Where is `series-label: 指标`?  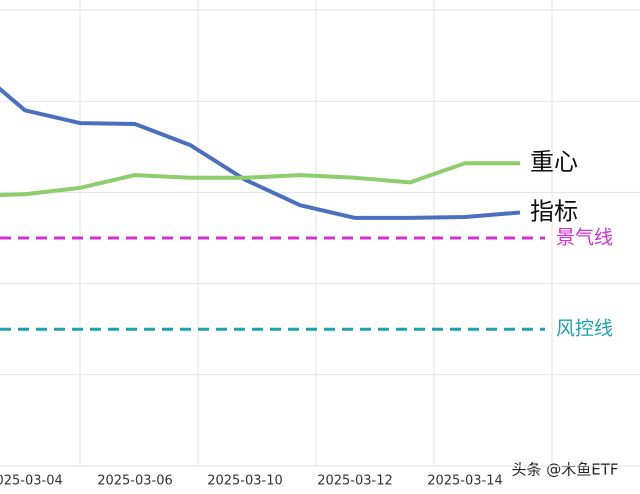
series-label: 指标 is located at coordinates (554, 211).